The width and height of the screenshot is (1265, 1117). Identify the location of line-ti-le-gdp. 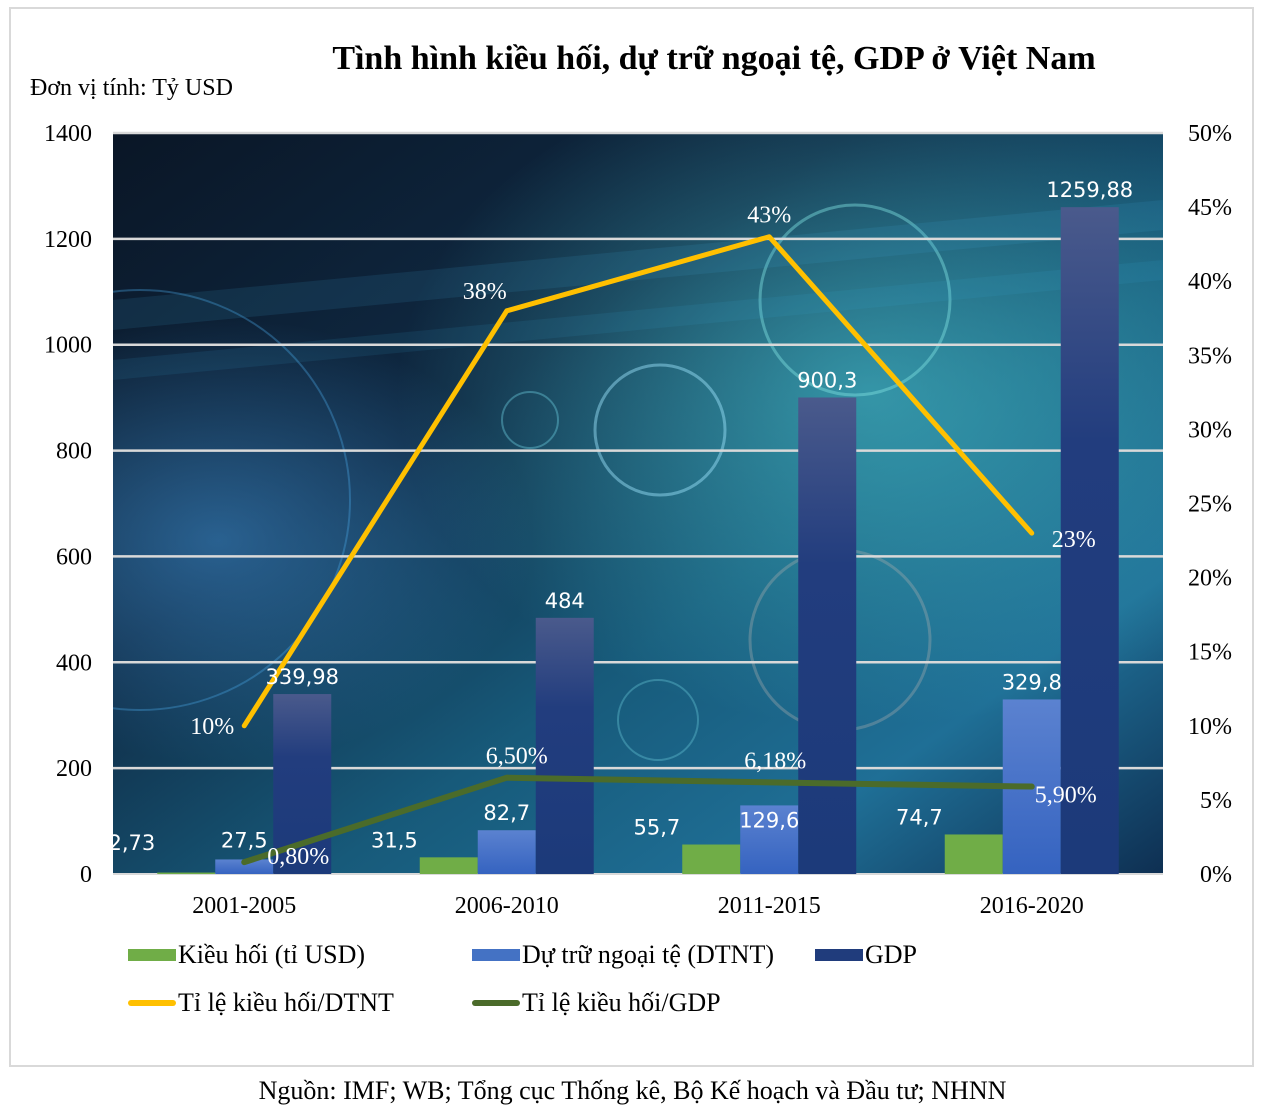
(638, 820).